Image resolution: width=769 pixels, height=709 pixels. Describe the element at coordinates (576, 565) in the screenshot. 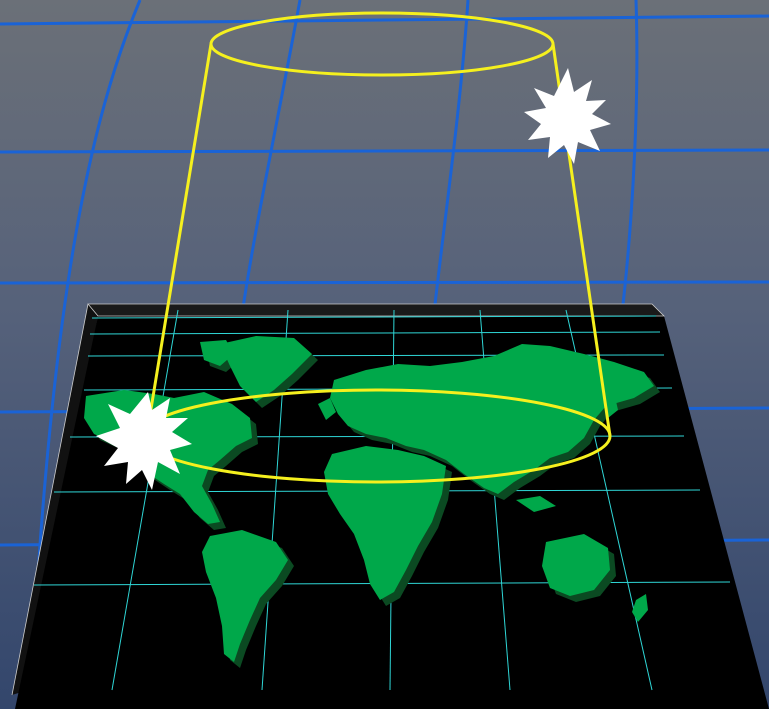

I see `australia` at that location.